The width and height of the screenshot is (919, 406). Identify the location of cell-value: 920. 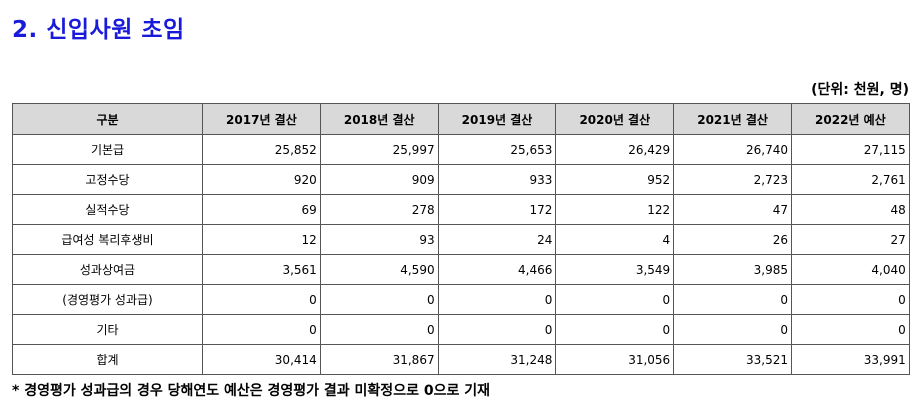
(261, 179).